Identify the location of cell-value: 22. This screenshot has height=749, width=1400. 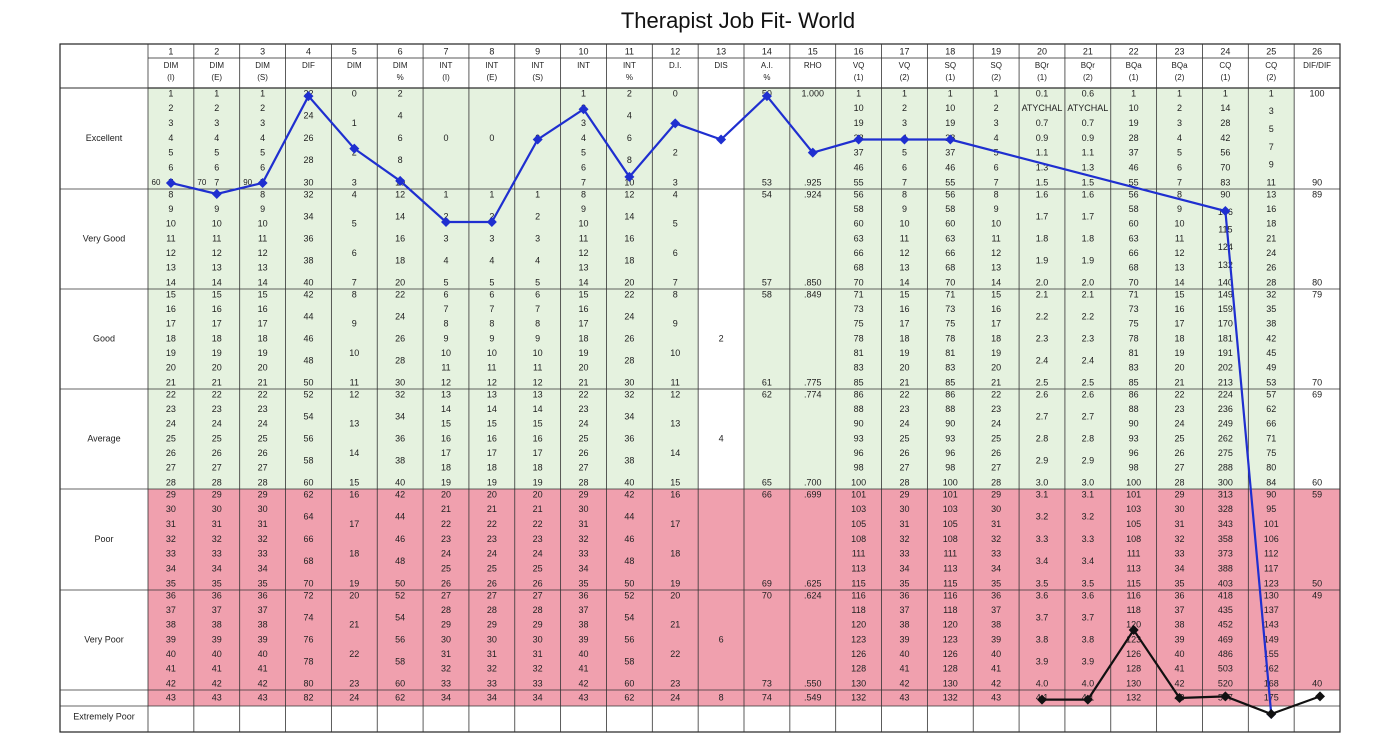
(584, 394).